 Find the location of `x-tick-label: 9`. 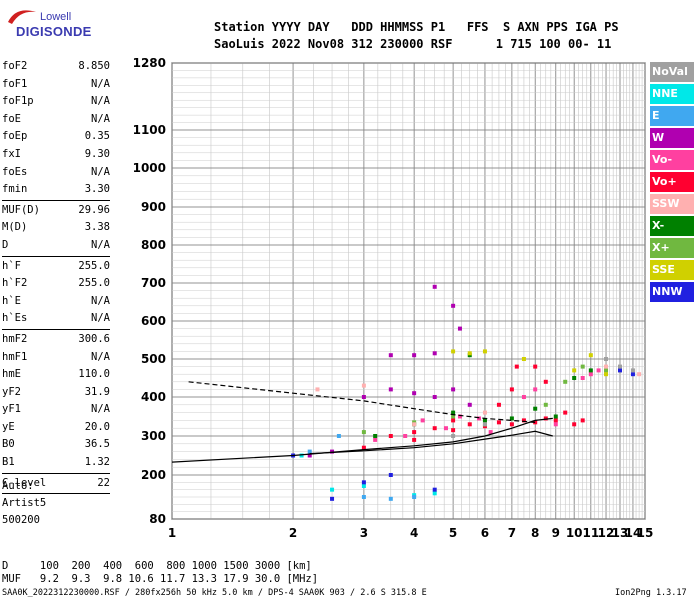

x-tick-label: 9 is located at coordinates (556, 533).